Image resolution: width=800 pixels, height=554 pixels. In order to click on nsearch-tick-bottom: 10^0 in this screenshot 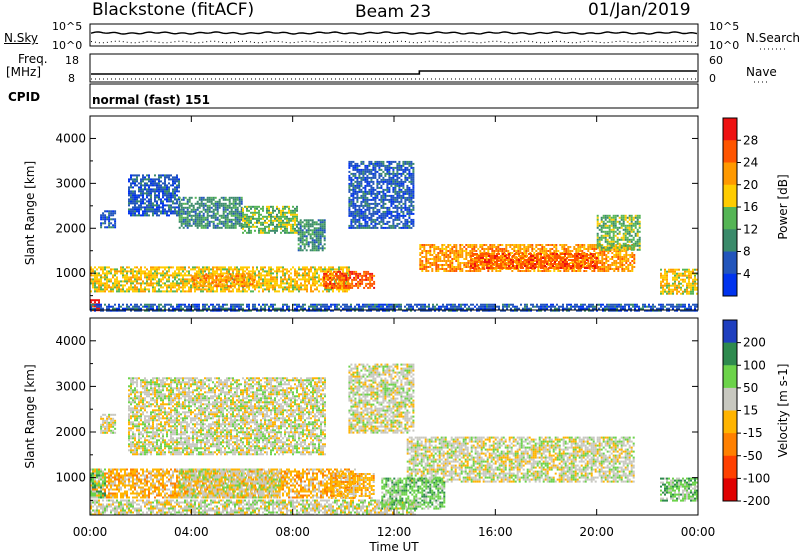, I will do `click(724, 45)`.